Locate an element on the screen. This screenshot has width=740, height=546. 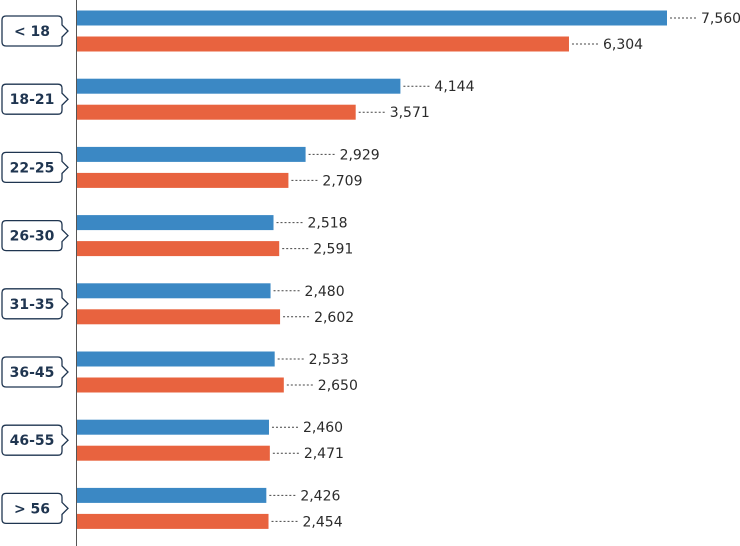
value-label: 2,518 is located at coordinates (328, 224).